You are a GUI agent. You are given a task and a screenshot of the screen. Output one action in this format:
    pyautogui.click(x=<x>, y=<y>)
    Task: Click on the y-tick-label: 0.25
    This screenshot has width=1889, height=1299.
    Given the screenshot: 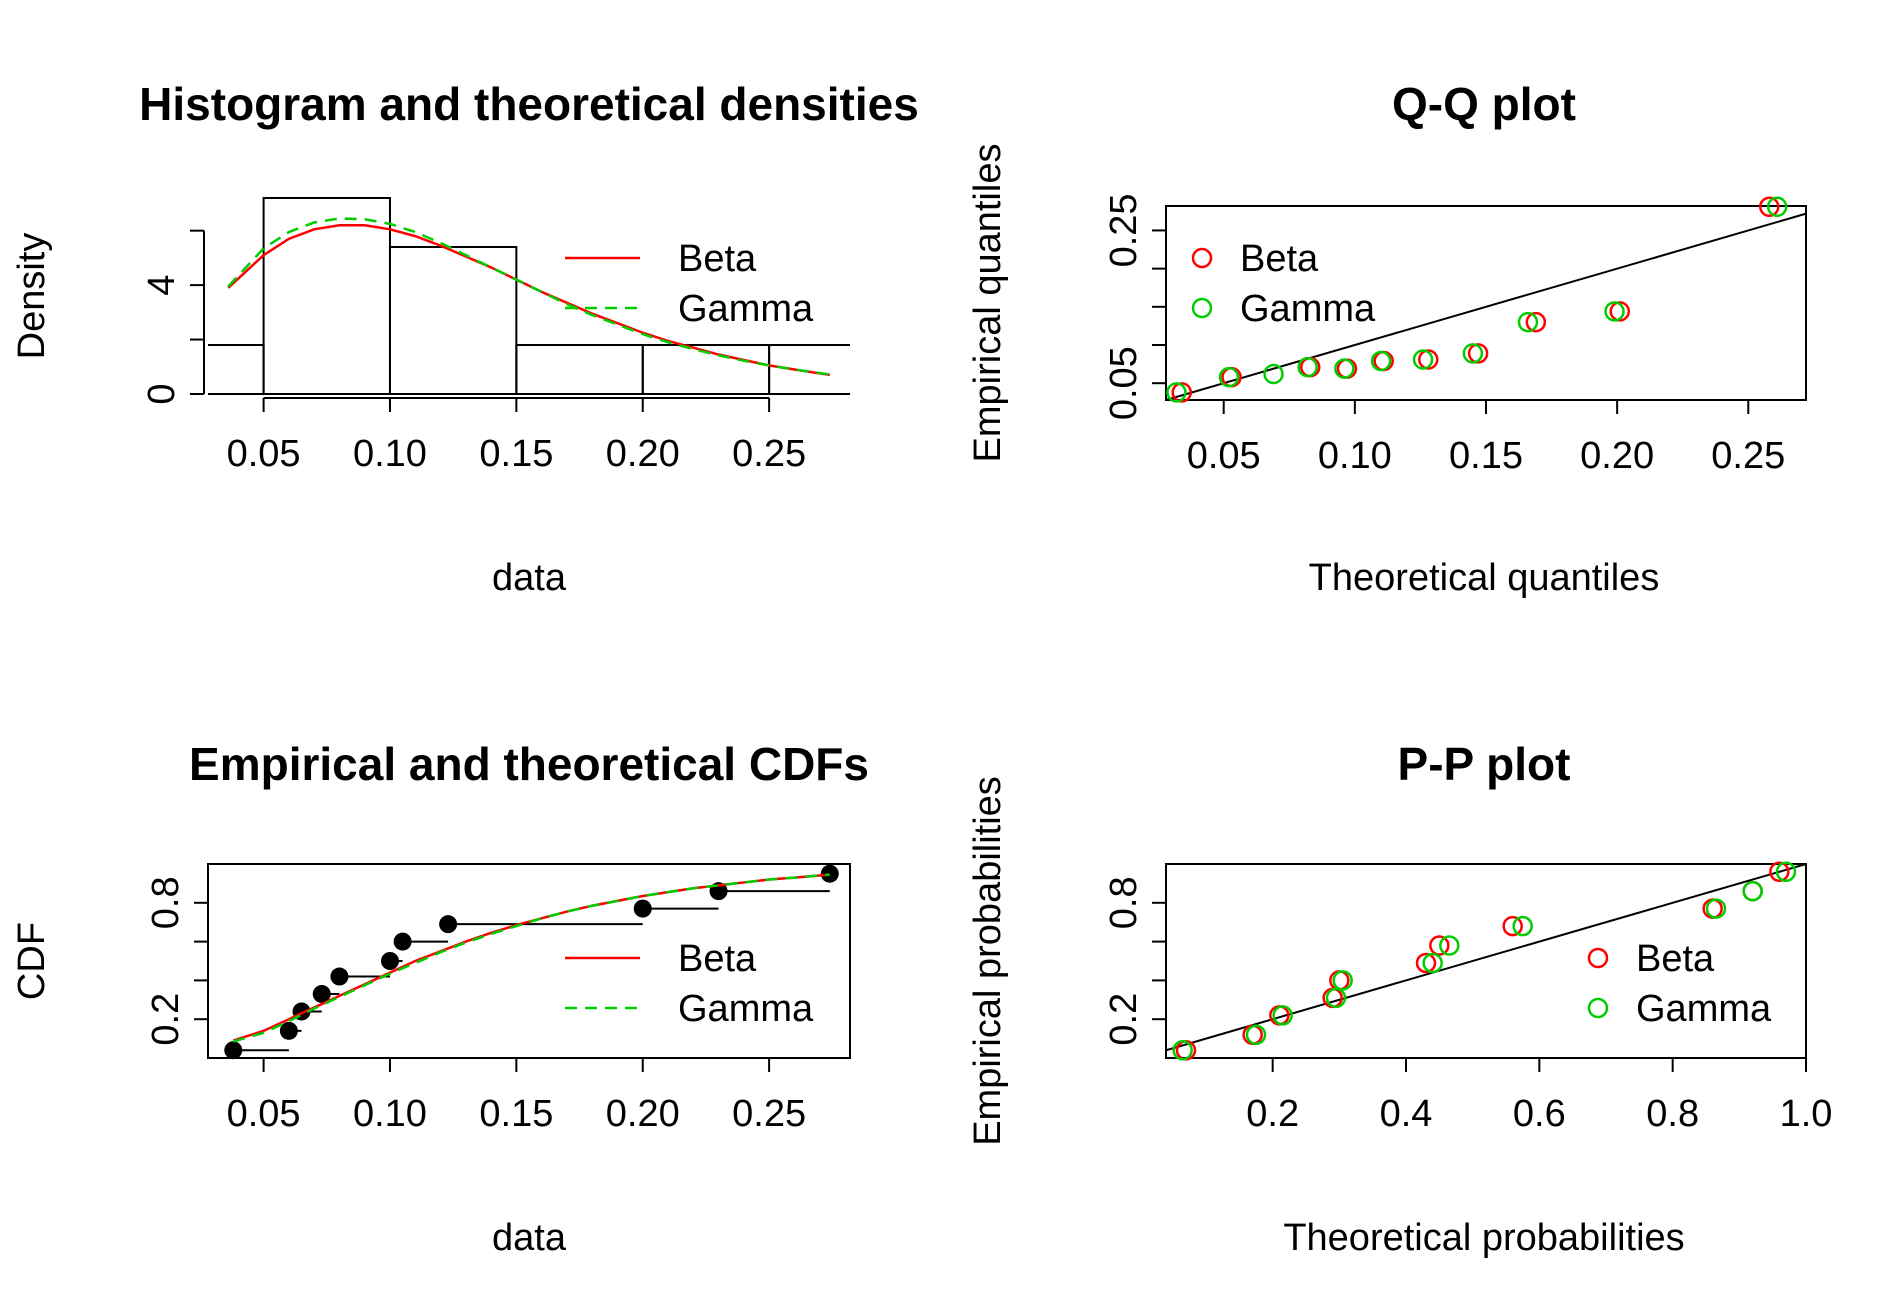 What is the action you would take?
    pyautogui.click(x=1124, y=230)
    